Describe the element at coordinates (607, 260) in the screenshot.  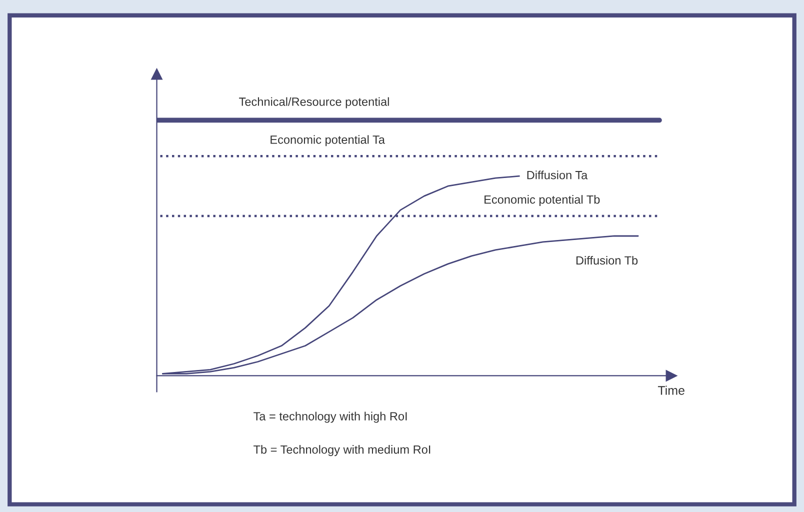
I see `series-label: Diffusion Tb` at that location.